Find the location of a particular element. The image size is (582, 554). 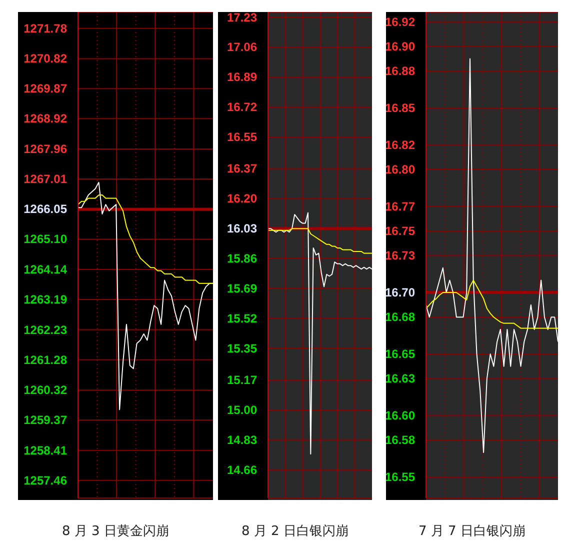

text: 8 月 3 日黄金闪崩 is located at coordinates (115, 531).